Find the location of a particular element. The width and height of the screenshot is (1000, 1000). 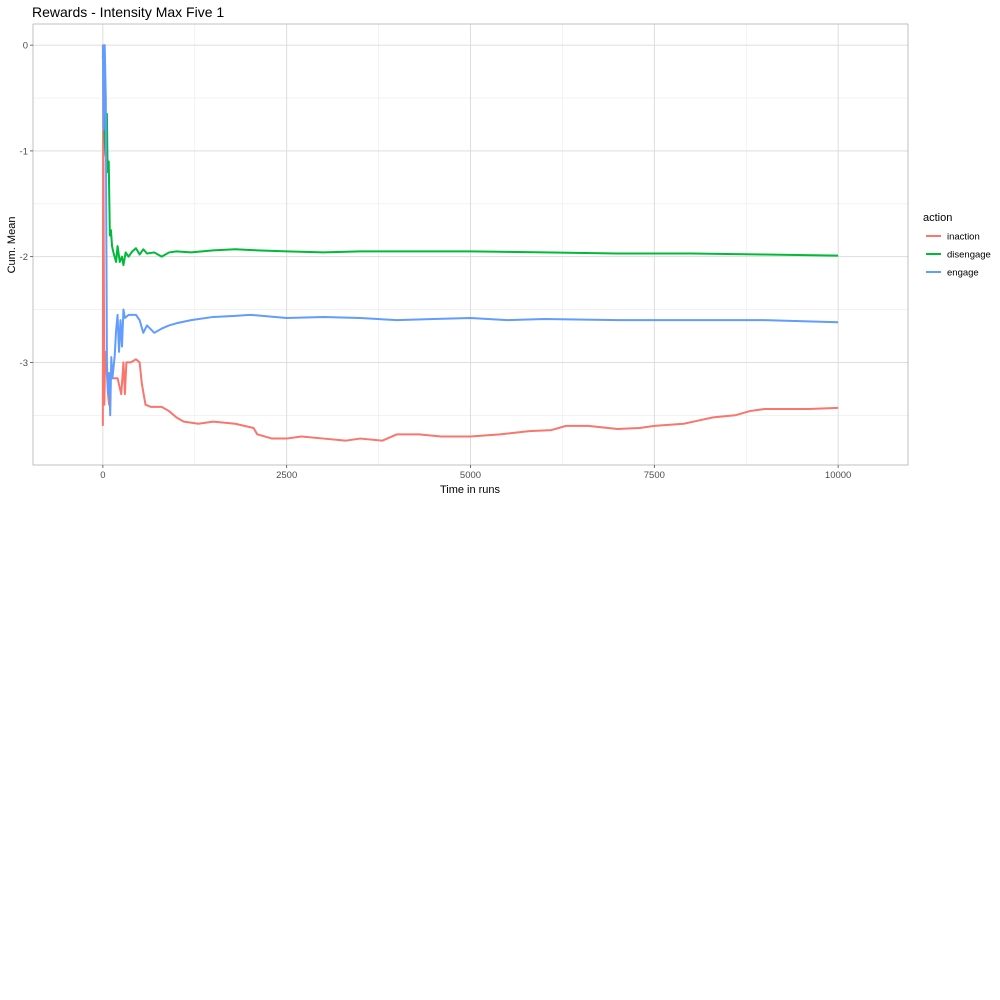

x-tick-label: 5000 is located at coordinates (470, 475).